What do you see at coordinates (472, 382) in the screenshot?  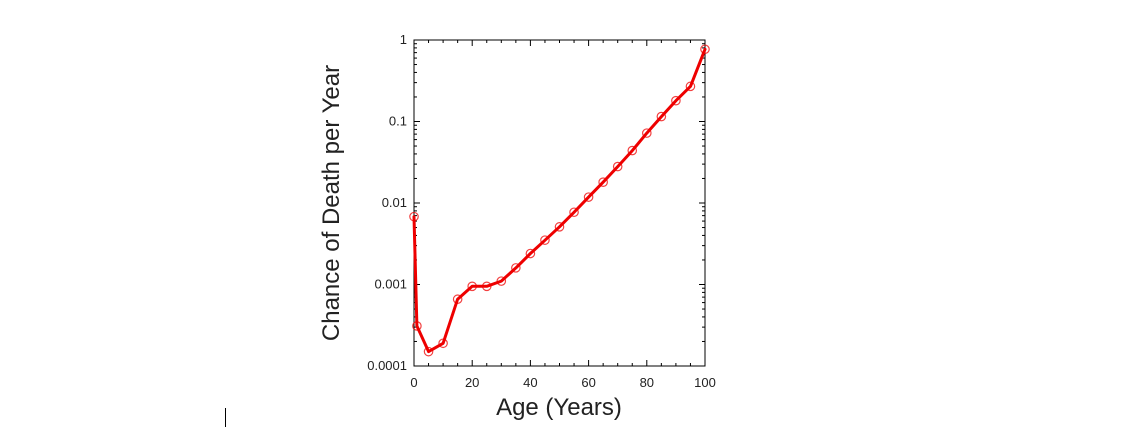 I see `x-tick-label: 20` at bounding box center [472, 382].